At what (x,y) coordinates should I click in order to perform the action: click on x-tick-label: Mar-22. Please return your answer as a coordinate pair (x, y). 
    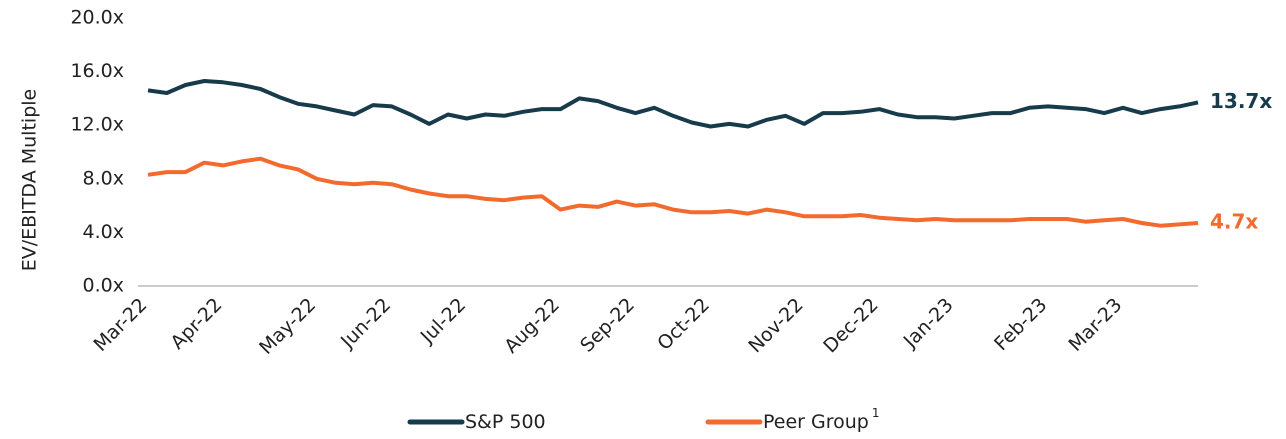
    Looking at the image, I should click on (120, 325).